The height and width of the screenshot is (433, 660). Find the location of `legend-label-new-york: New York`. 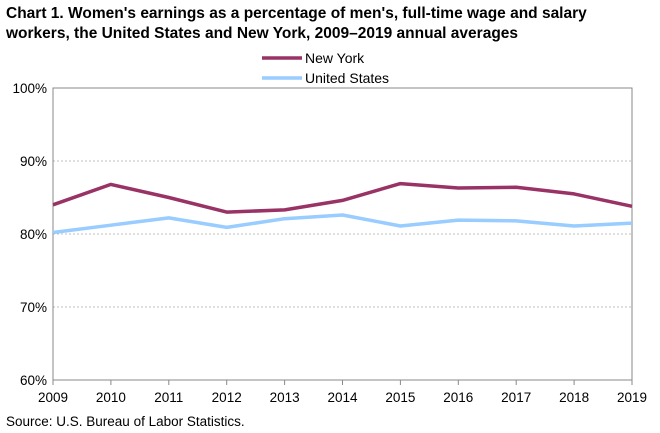

legend-label-new-york: New York is located at coordinates (335, 58).